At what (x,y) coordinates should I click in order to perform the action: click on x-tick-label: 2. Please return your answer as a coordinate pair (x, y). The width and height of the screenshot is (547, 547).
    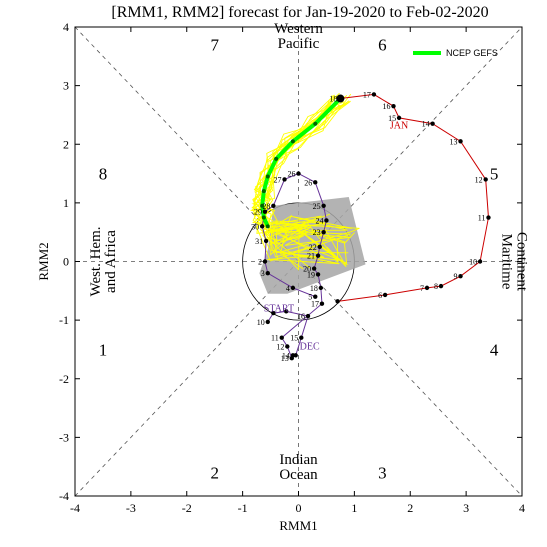
    Looking at the image, I should click on (410, 508).